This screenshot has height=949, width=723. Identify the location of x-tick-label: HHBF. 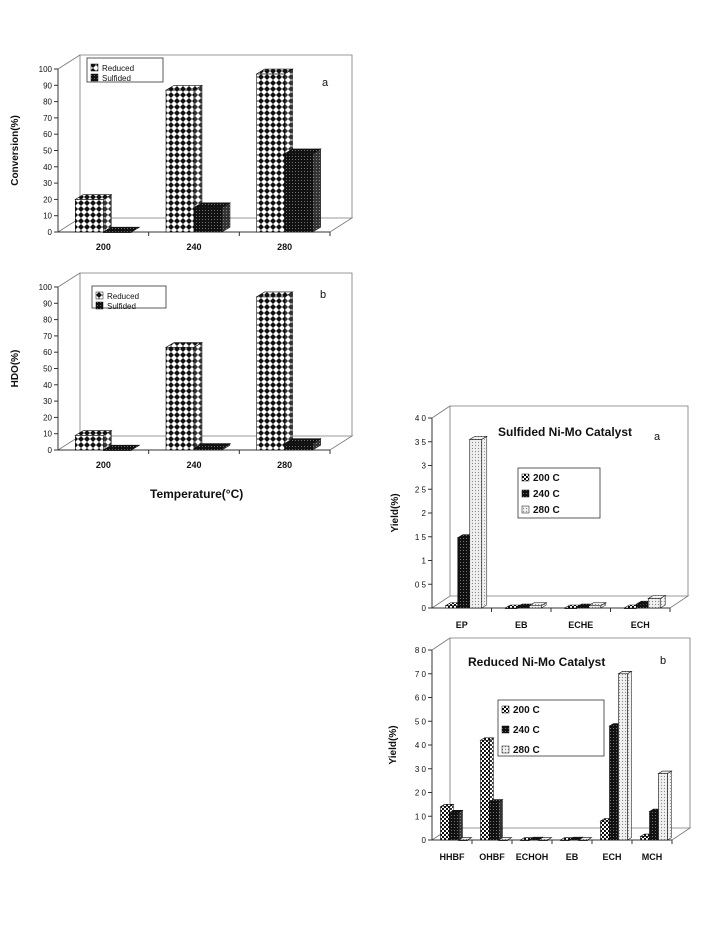
(452, 857).